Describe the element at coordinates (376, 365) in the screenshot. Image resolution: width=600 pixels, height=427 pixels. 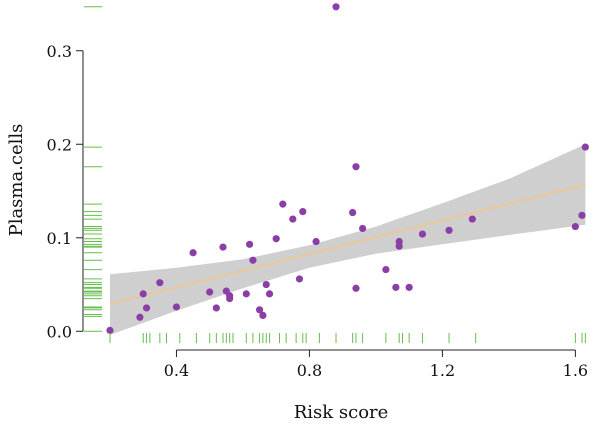
I see `x-ticks: 0.4 0.8 1.2 1.6` at that location.